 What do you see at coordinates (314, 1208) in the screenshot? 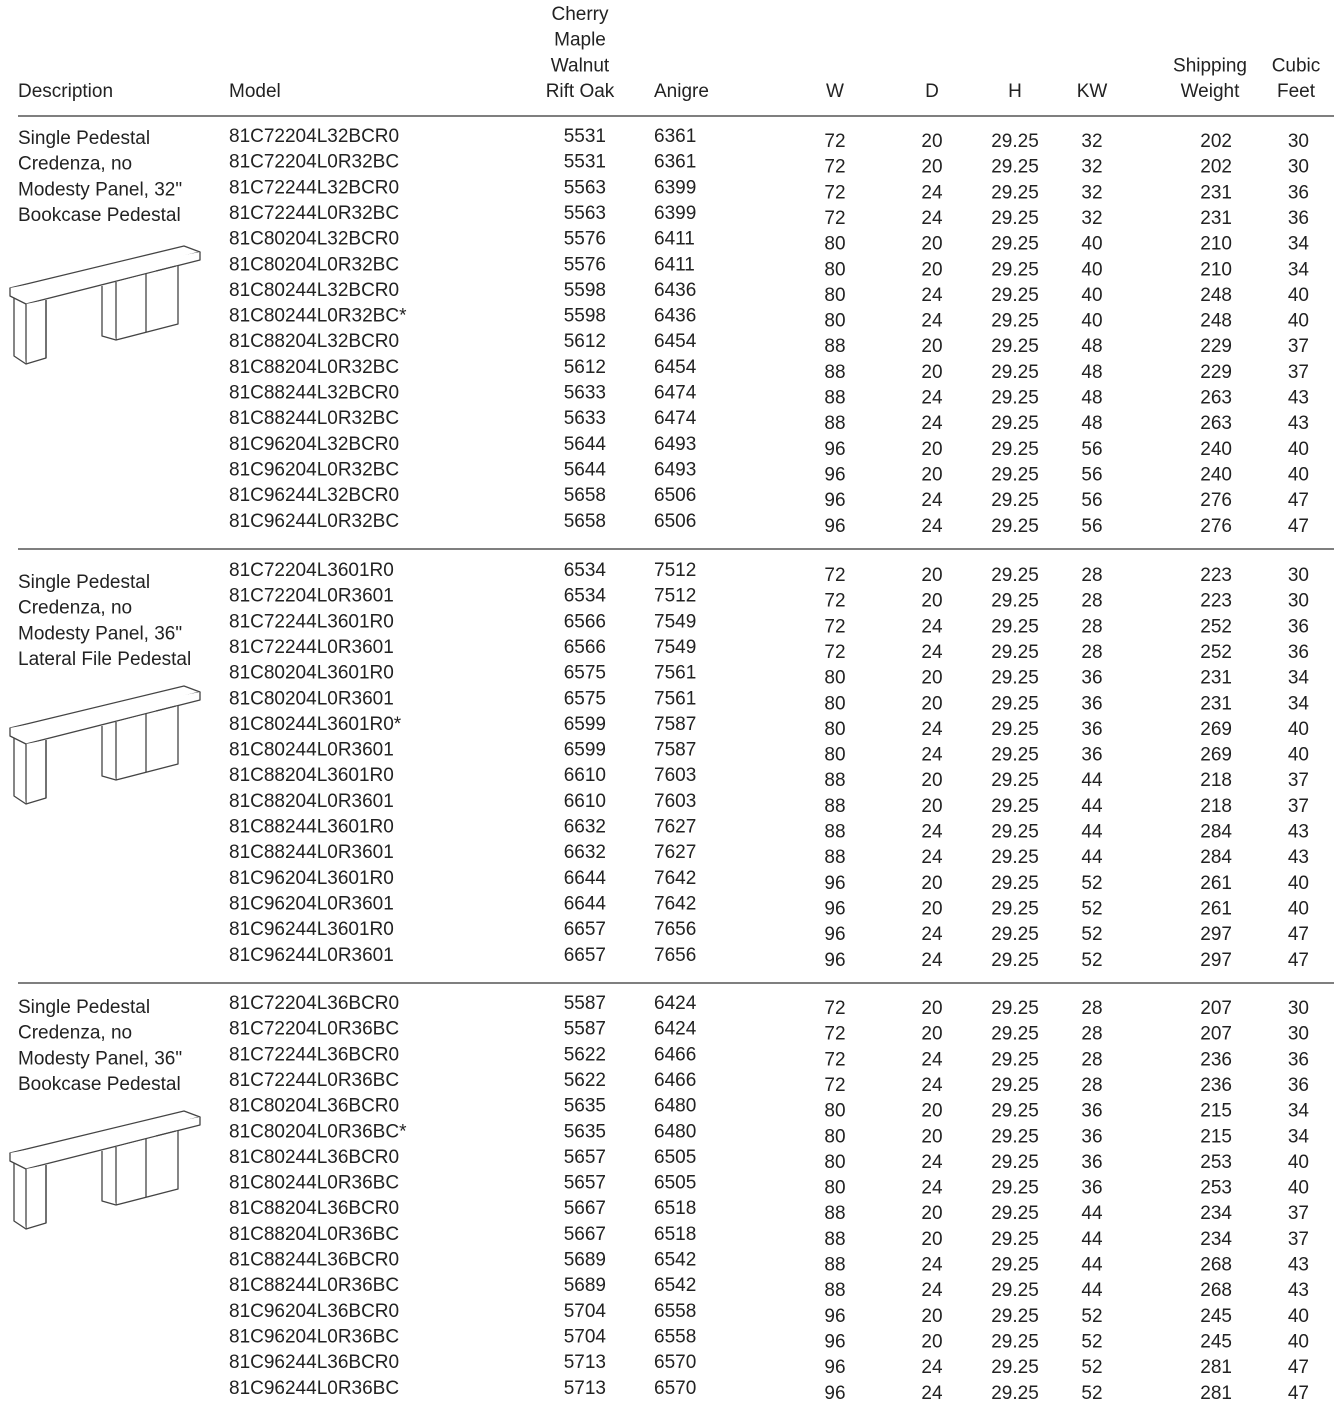
I see `model-number: 81C88204L36BCR0` at bounding box center [314, 1208].